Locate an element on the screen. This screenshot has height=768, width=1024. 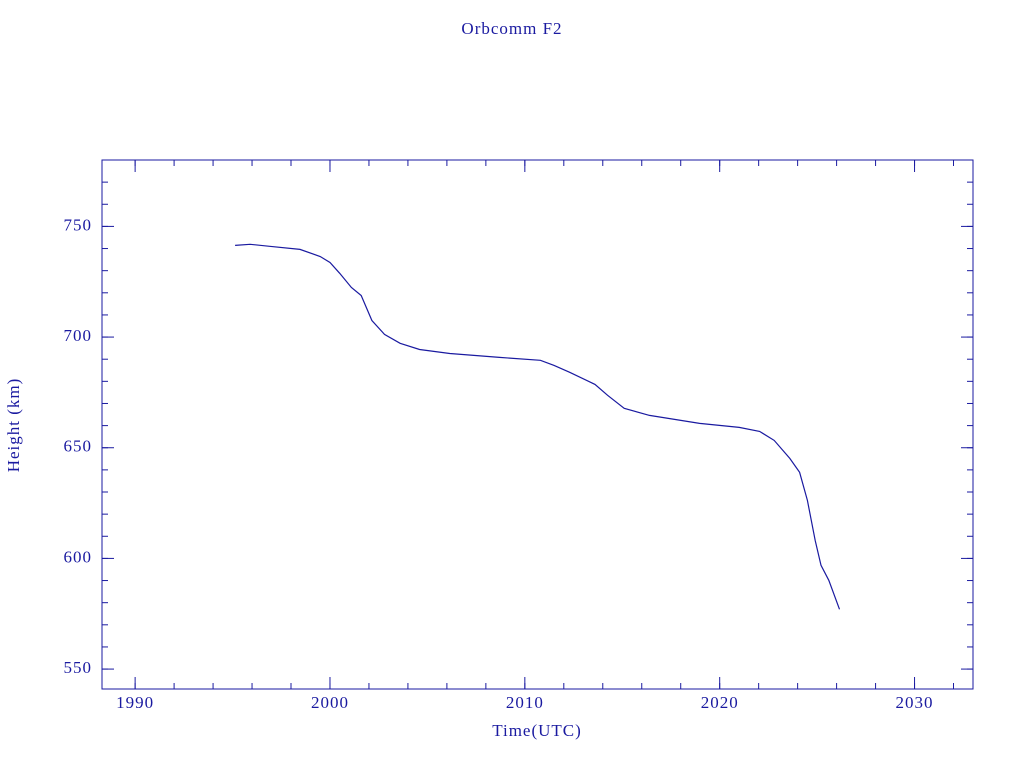
x-tick-label: 2000 is located at coordinates (330, 702).